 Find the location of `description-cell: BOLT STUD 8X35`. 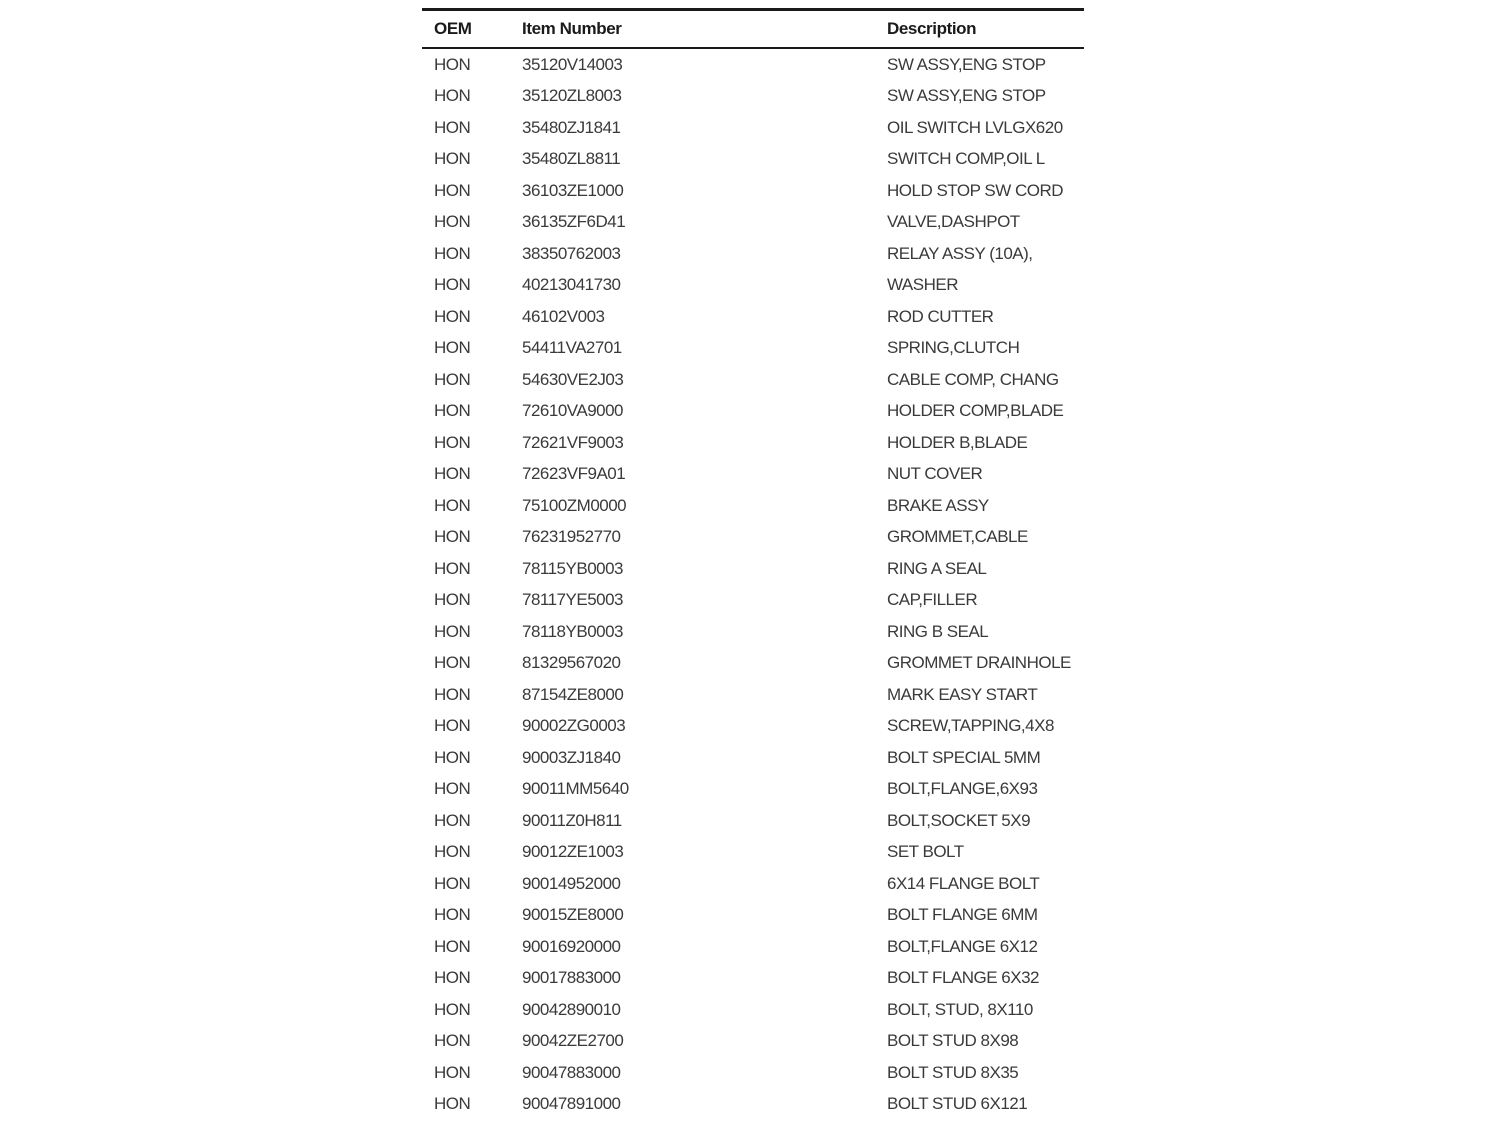

description-cell: BOLT STUD 8X35 is located at coordinates (953, 1072).